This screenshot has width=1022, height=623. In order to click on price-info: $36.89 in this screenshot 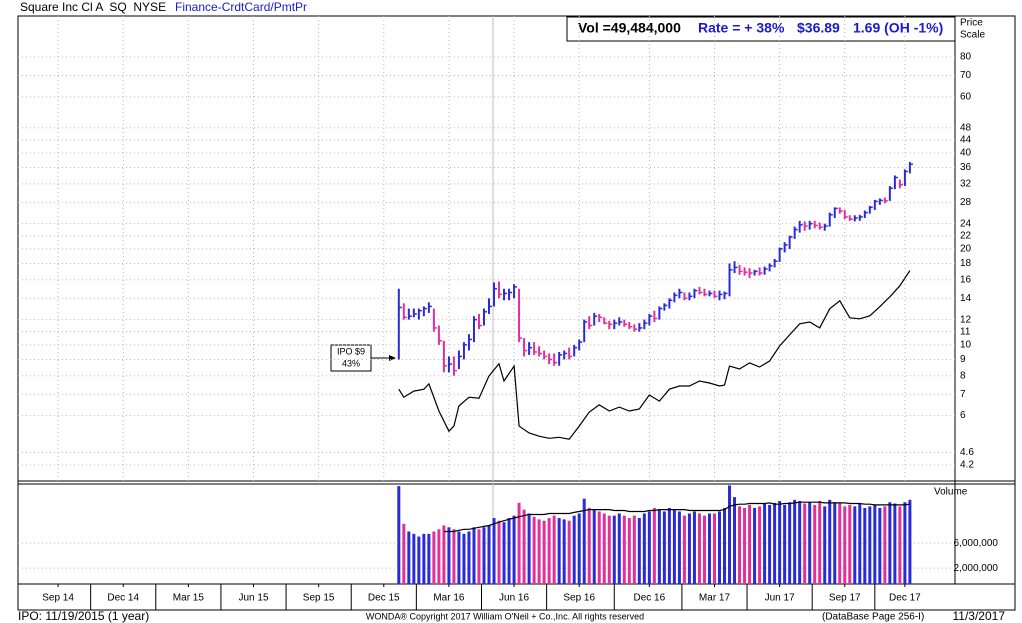, I will do `click(818, 28)`.